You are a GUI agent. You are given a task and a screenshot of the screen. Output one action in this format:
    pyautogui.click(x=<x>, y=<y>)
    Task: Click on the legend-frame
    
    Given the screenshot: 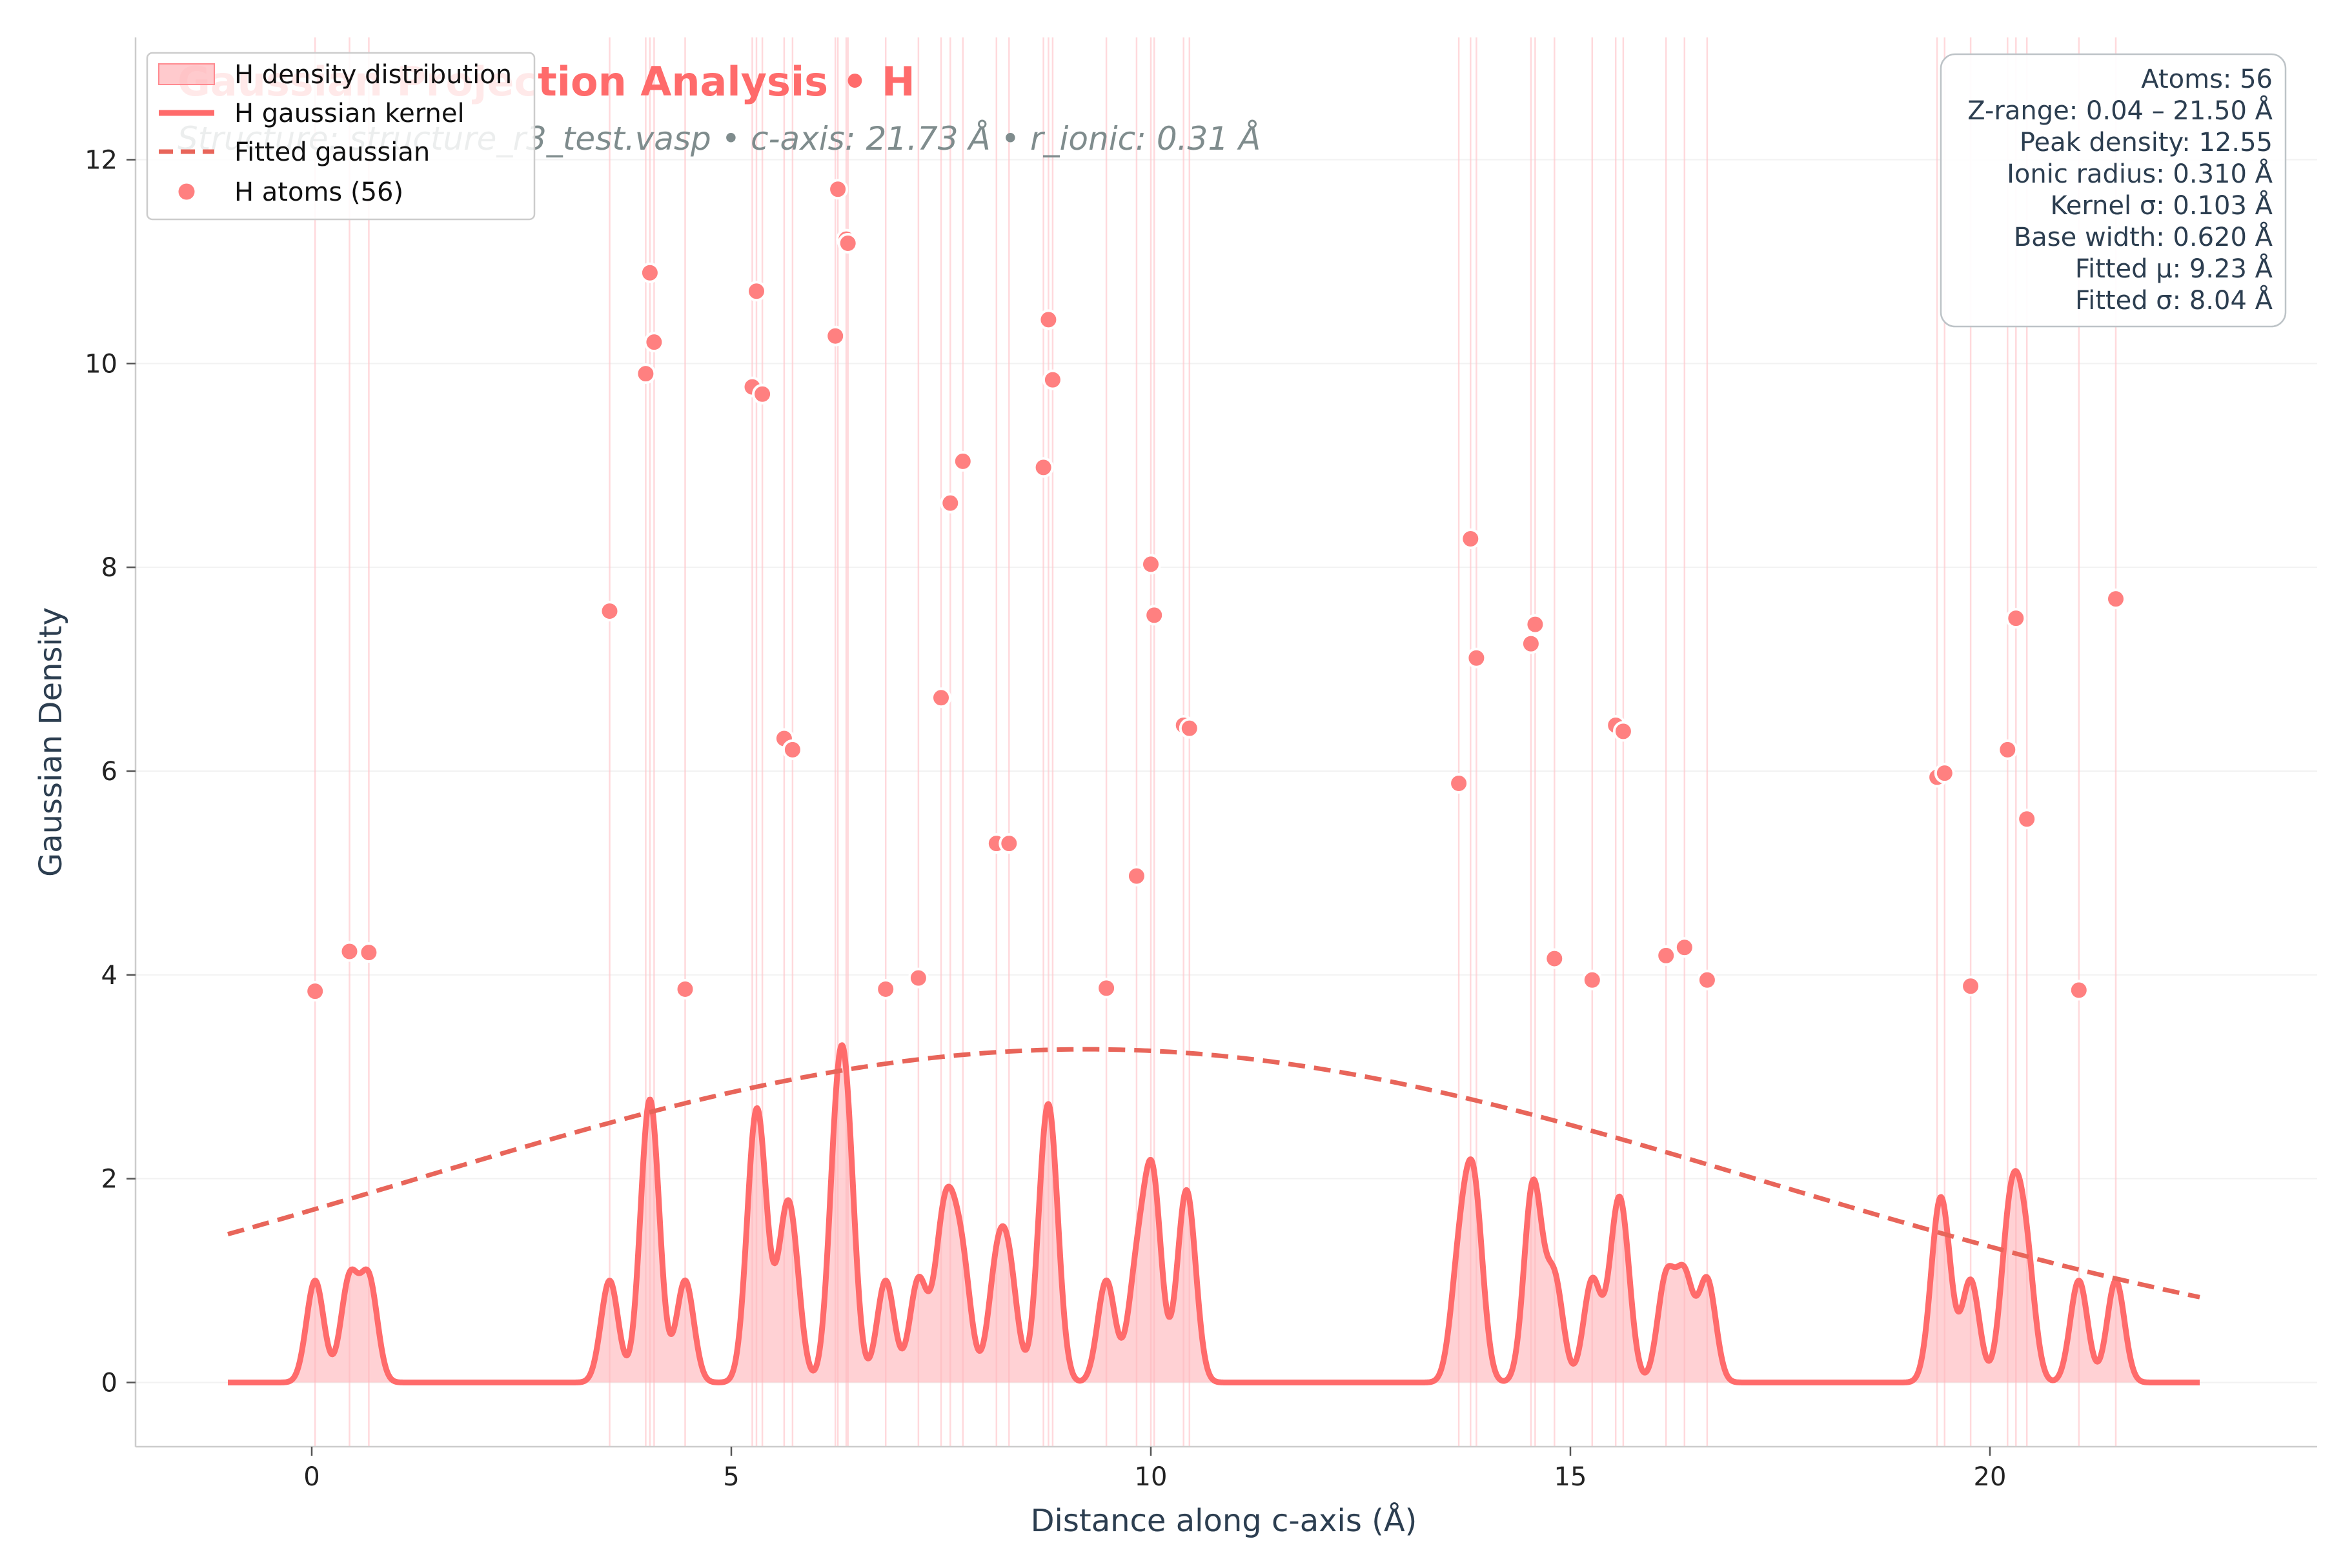 What is the action you would take?
    pyautogui.click(x=341, y=136)
    